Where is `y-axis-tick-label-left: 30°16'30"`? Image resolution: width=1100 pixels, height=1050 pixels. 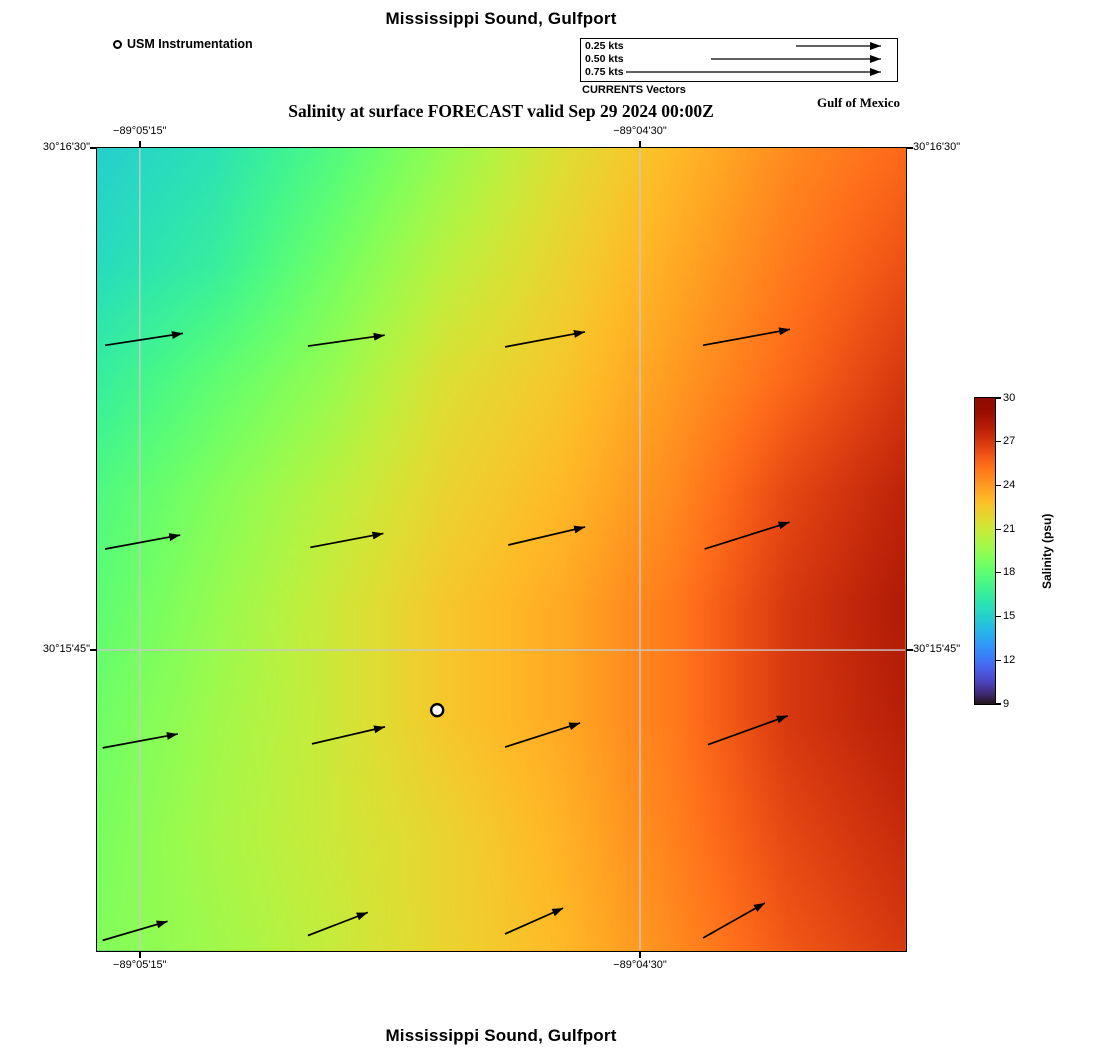 y-axis-tick-label-left: 30°16'30" is located at coordinates (66, 147).